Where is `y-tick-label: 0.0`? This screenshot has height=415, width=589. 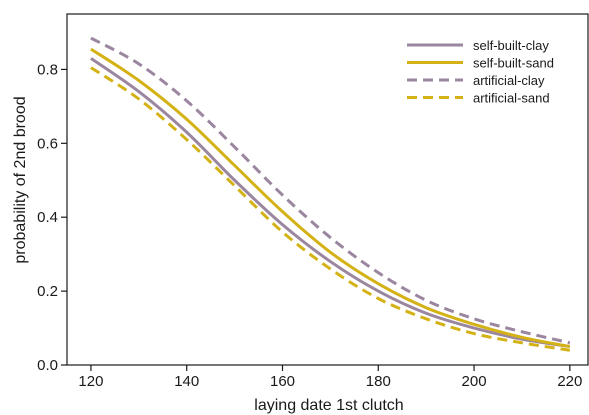
y-tick-label: 0.0 is located at coordinates (47, 365).